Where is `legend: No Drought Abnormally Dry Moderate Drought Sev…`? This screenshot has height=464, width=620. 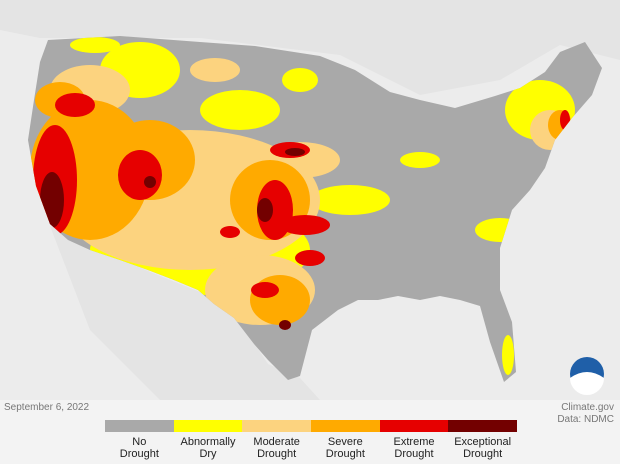 legend: No Drought Abnormally Dry Moderate Drought Sev… is located at coordinates (311, 442).